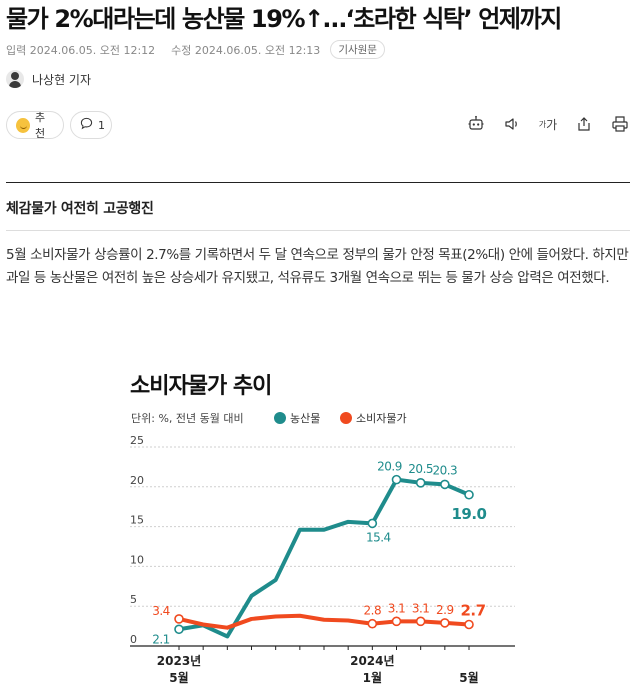 Image resolution: width=640 pixels, height=685 pixels. Describe the element at coordinates (542, 124) in the screenshot. I see `font-size-label-small: 가` at that location.